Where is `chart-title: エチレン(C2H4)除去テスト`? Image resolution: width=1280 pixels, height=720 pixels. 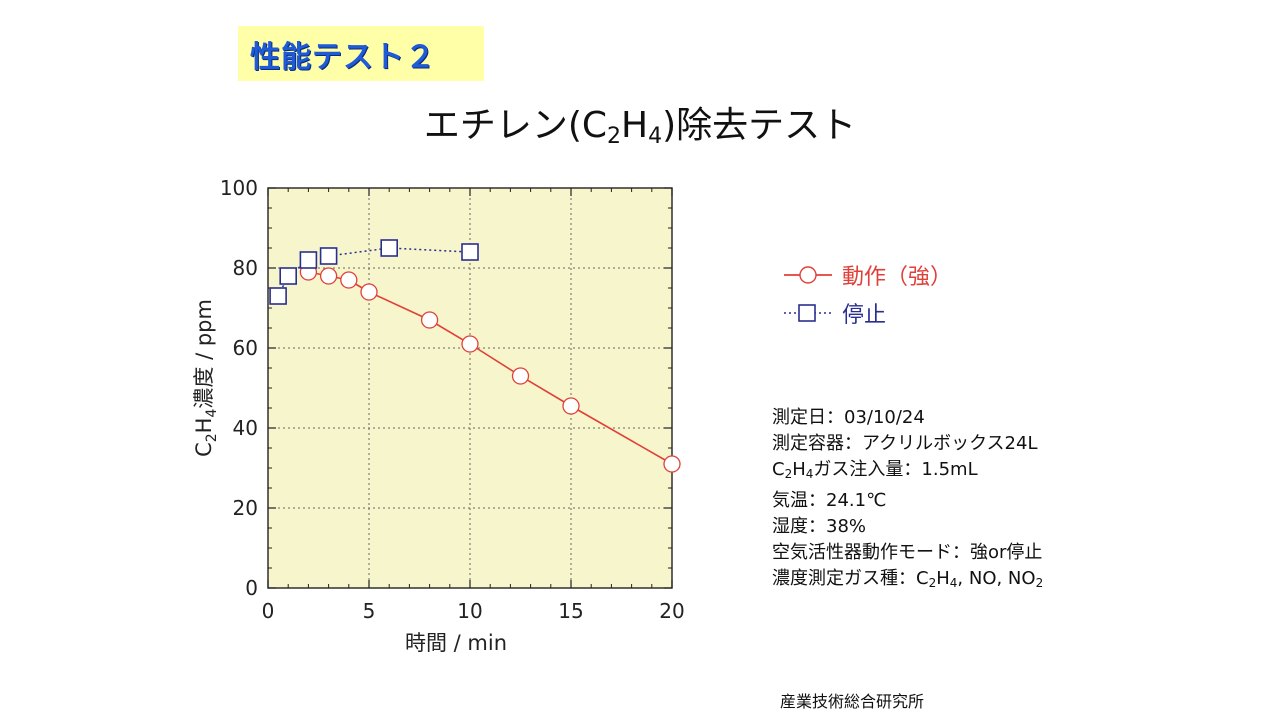
chart-title: エチレン(C2H4)除去テスト is located at coordinates (640, 122).